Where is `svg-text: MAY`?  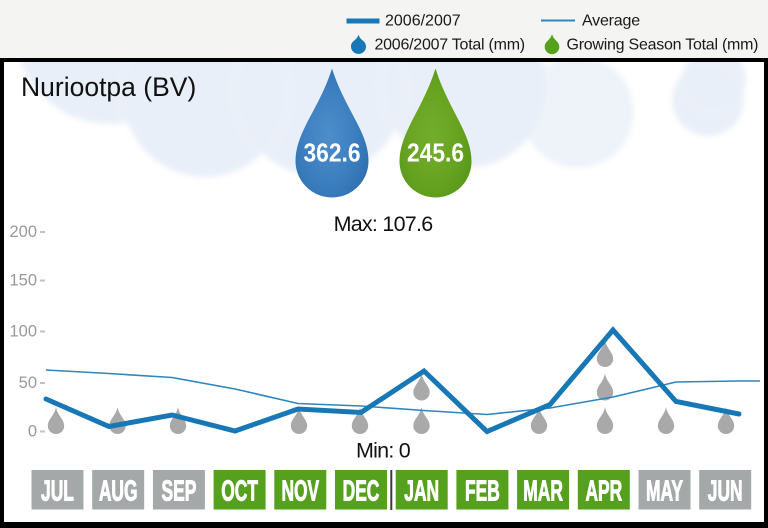 svg-text: MAY is located at coordinates (664, 492).